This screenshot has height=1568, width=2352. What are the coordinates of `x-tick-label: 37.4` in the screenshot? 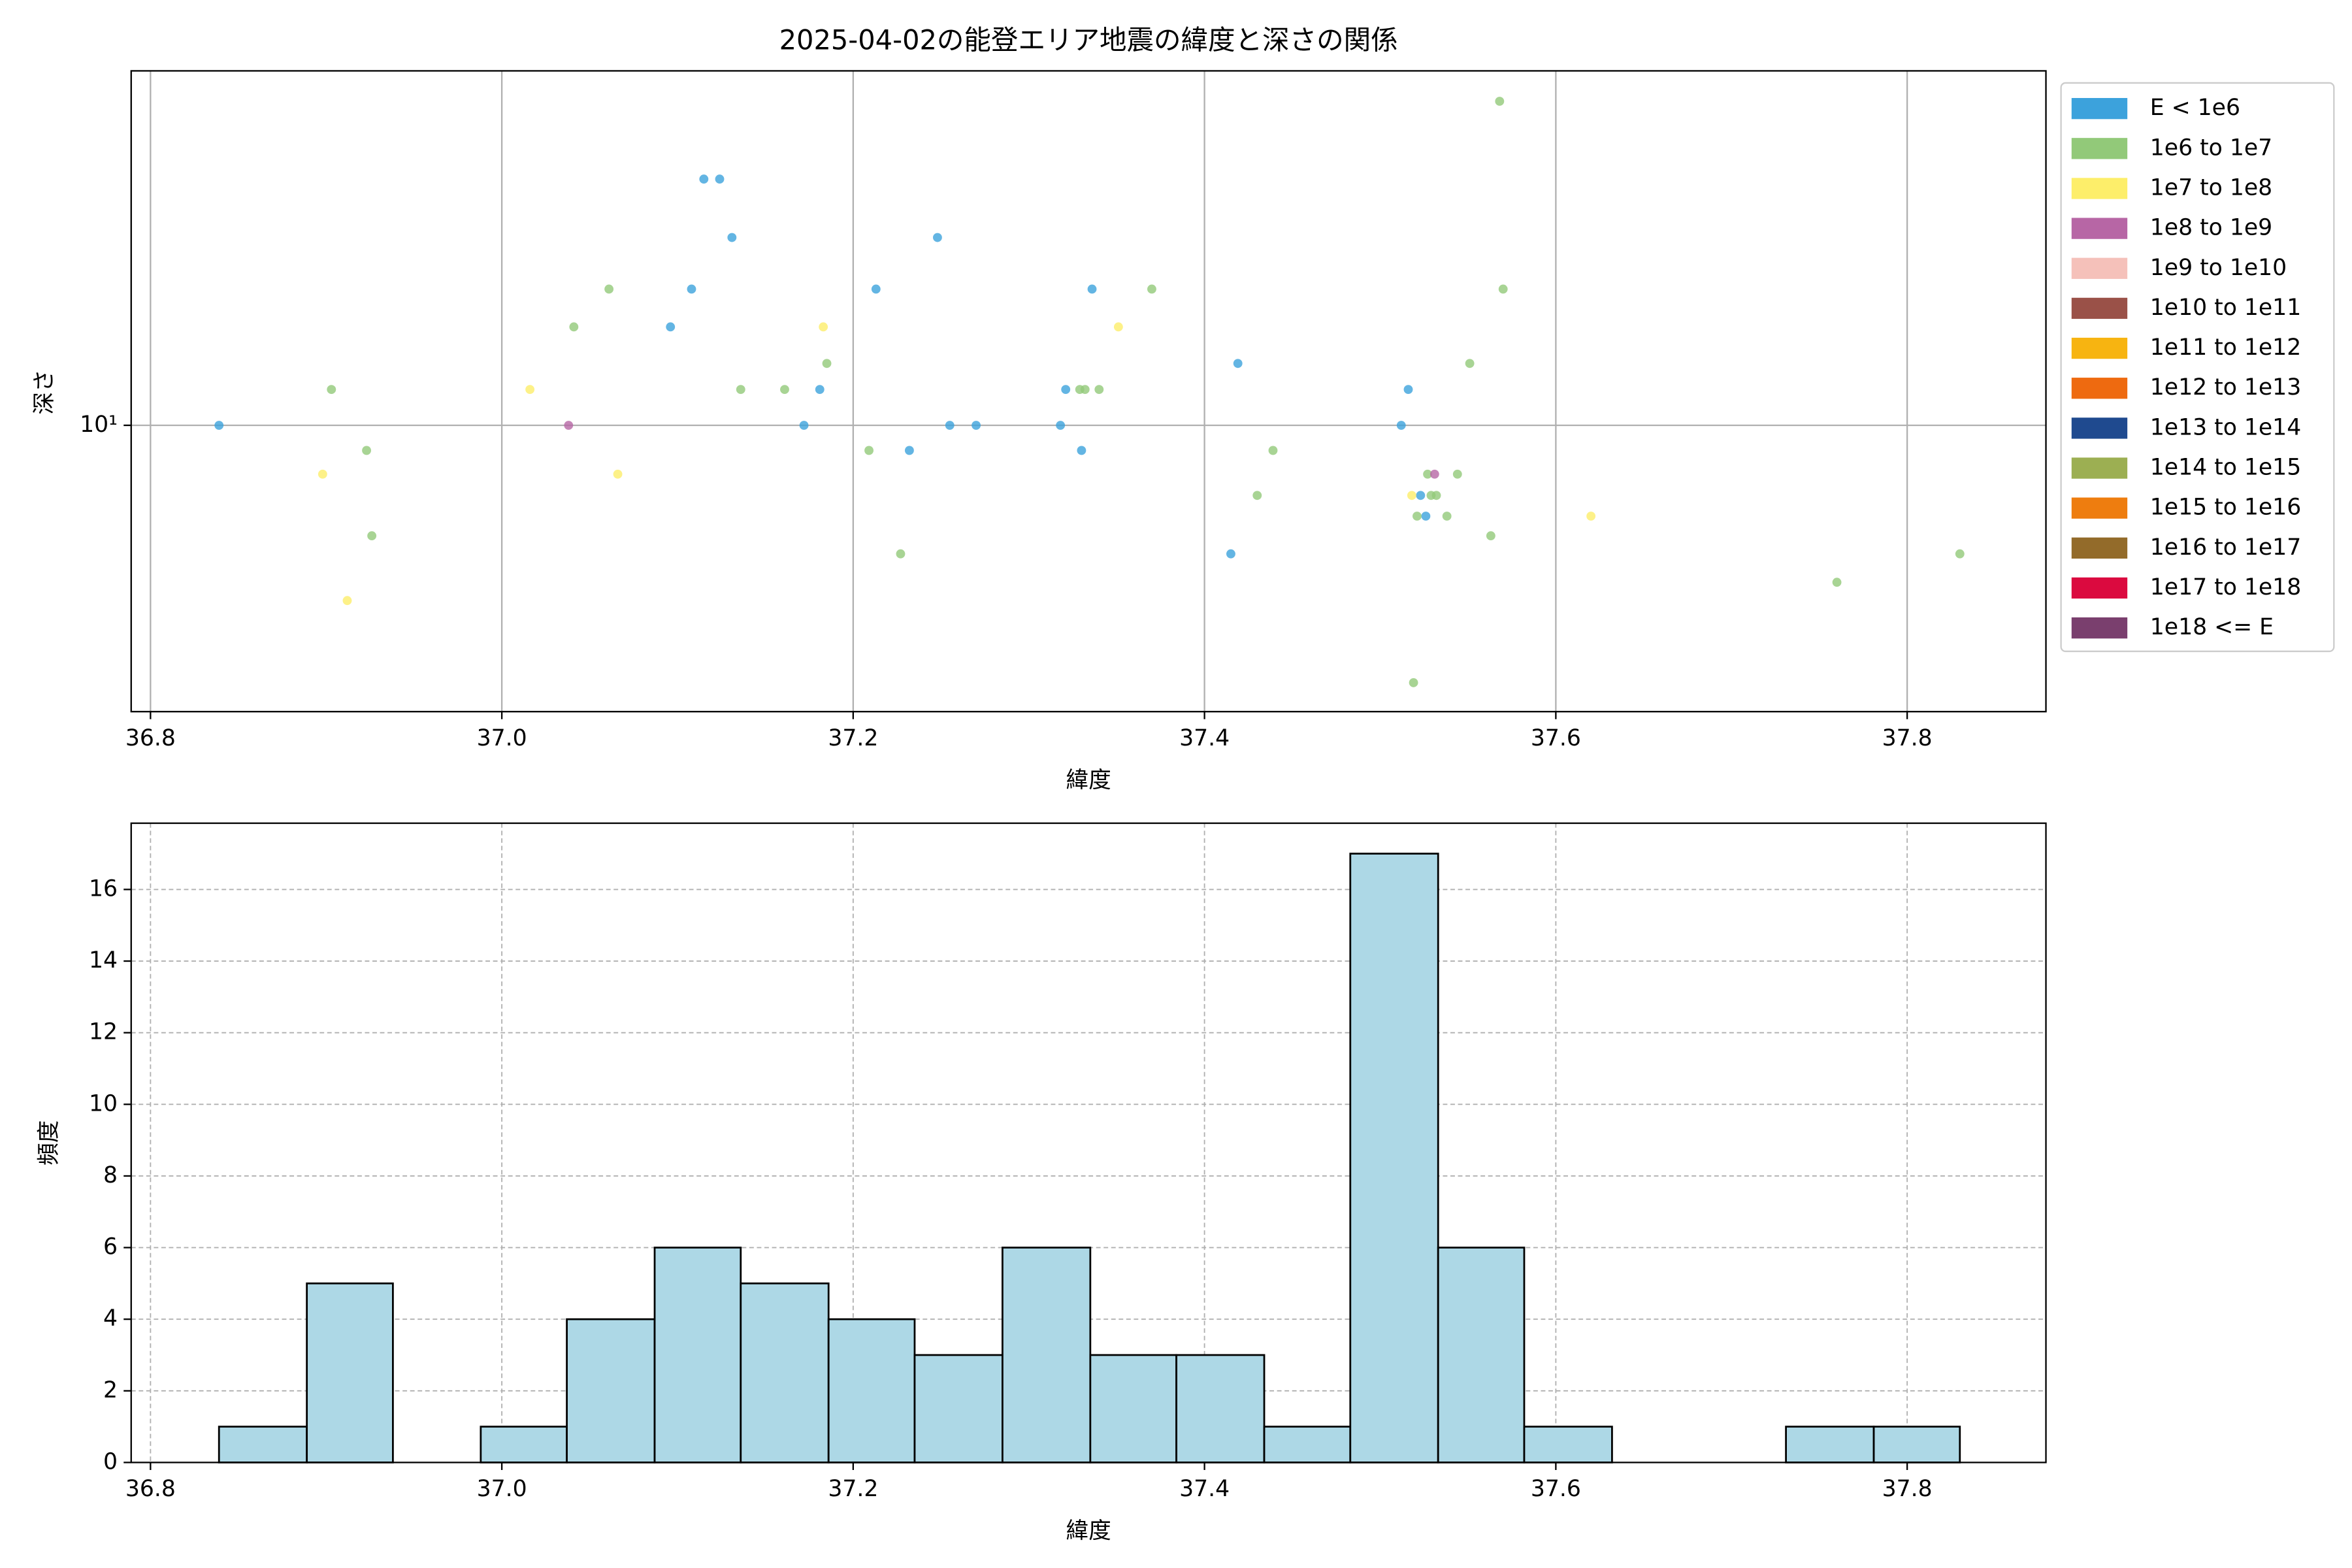 It's located at (1204, 738).